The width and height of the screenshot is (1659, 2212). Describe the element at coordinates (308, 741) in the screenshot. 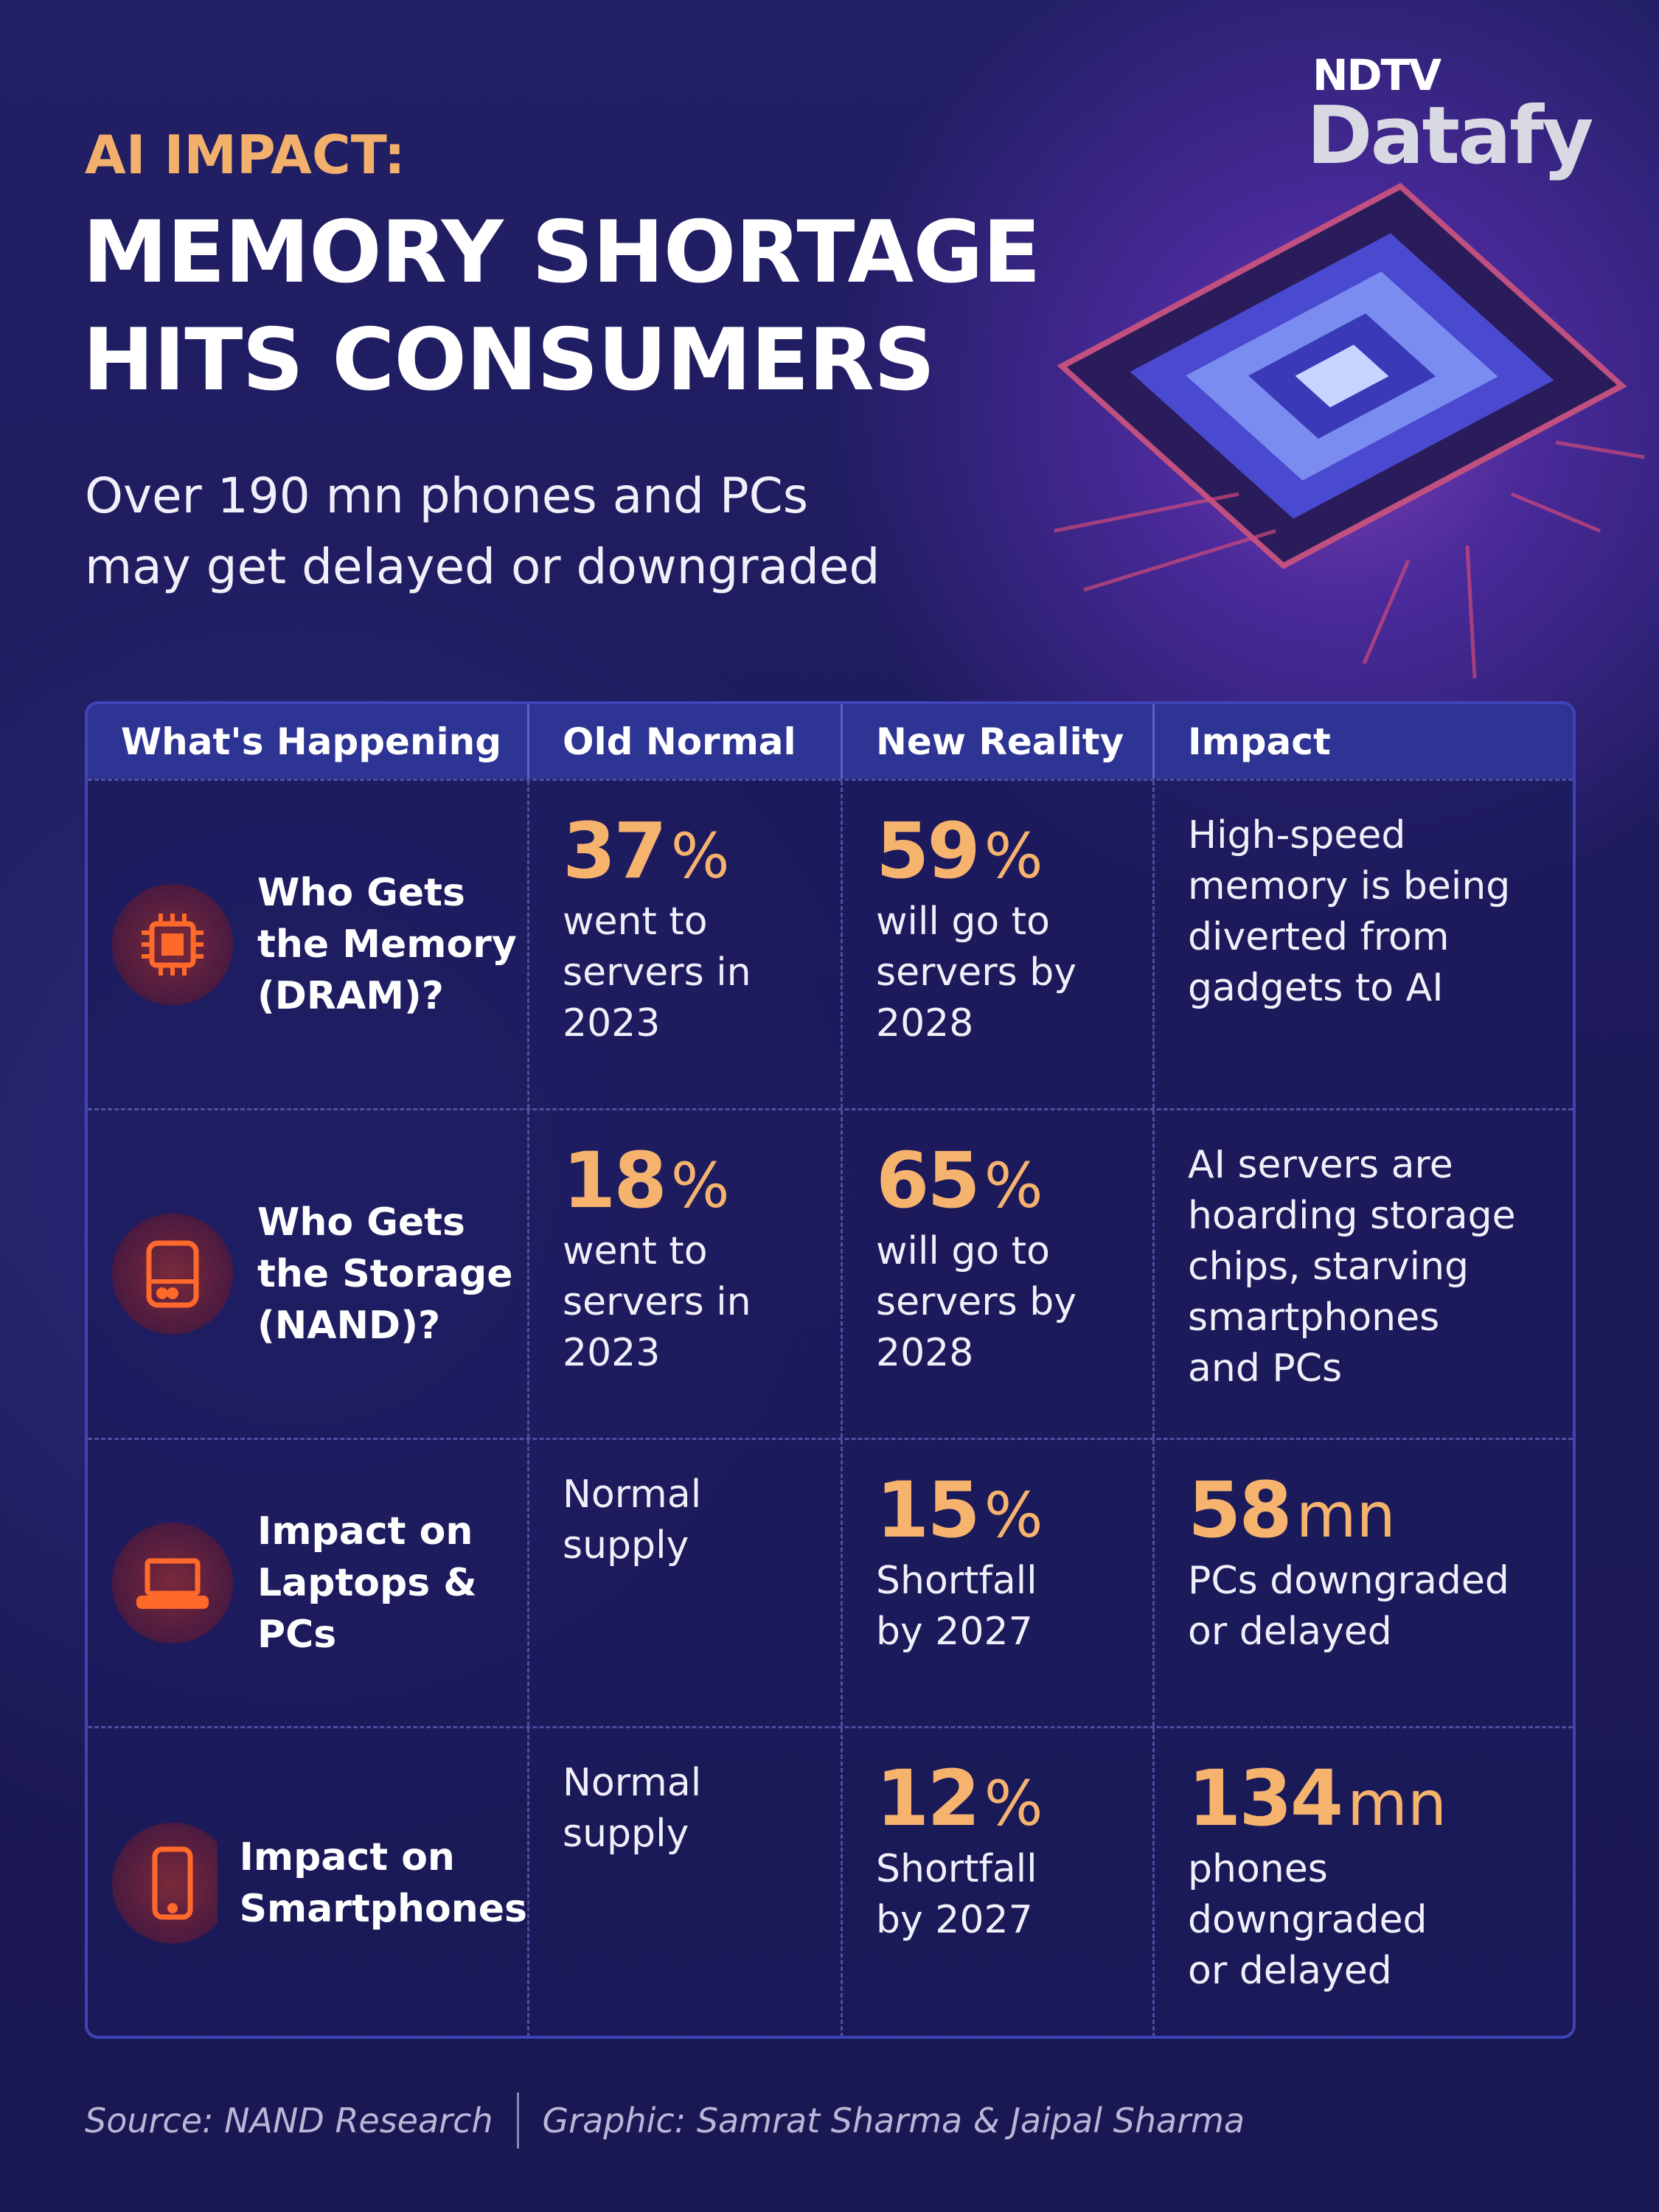

I see `column-header: What's Happening` at that location.